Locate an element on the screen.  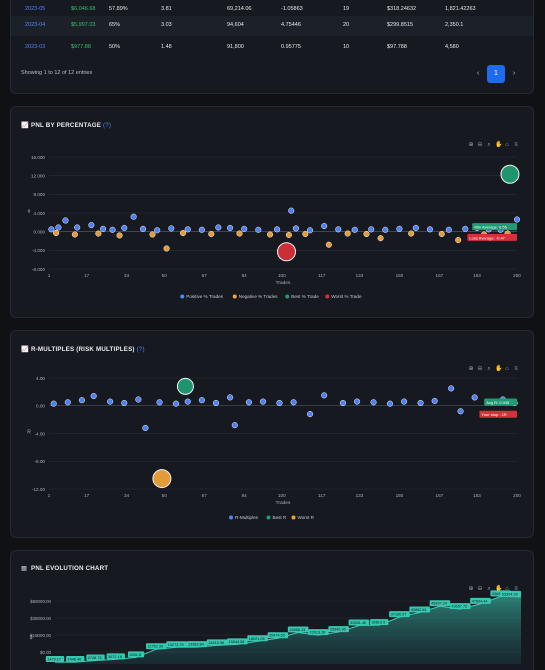
win-average-label: Win Average: 0.55 is located at coordinates (490, 227).